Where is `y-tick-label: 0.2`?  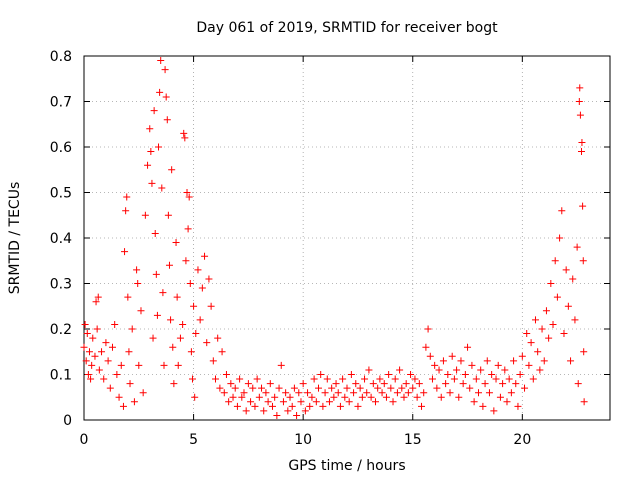 y-tick-label: 0.2 is located at coordinates (61, 330).